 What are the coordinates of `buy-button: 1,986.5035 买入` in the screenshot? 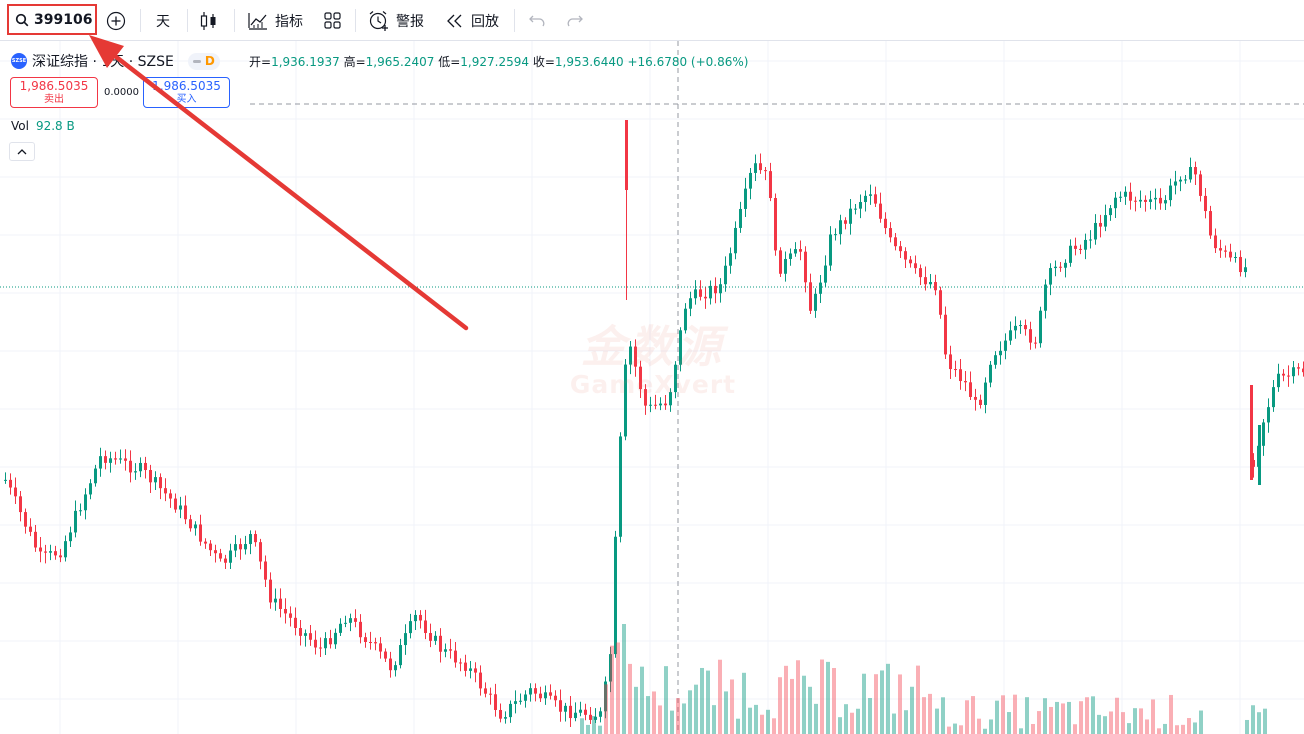 It's located at (186, 92).